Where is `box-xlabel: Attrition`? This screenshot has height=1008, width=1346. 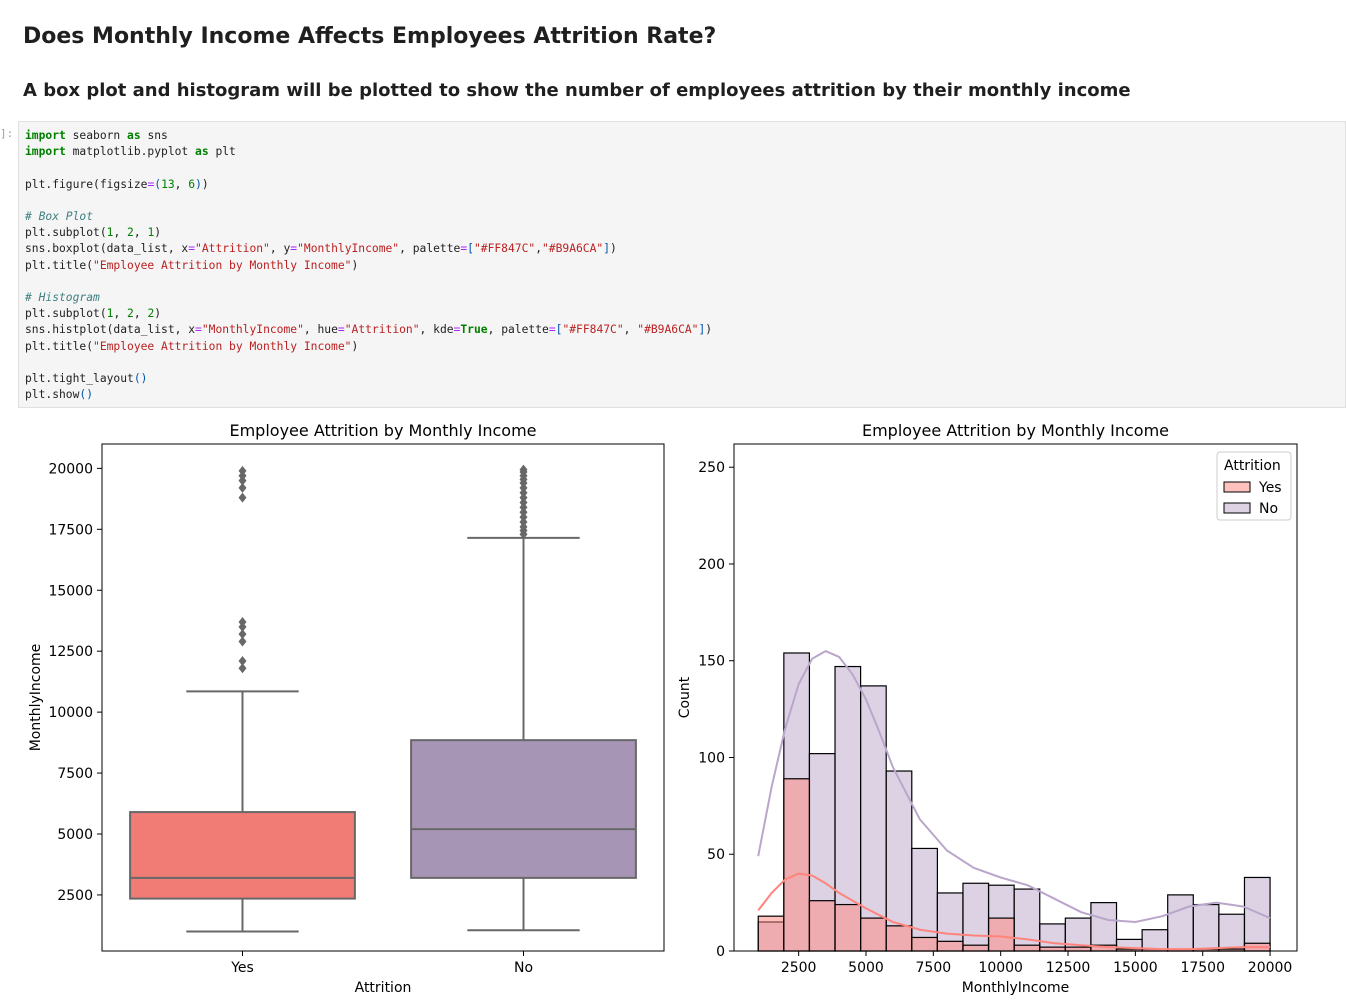
box-xlabel: Attrition is located at coordinates (383, 988).